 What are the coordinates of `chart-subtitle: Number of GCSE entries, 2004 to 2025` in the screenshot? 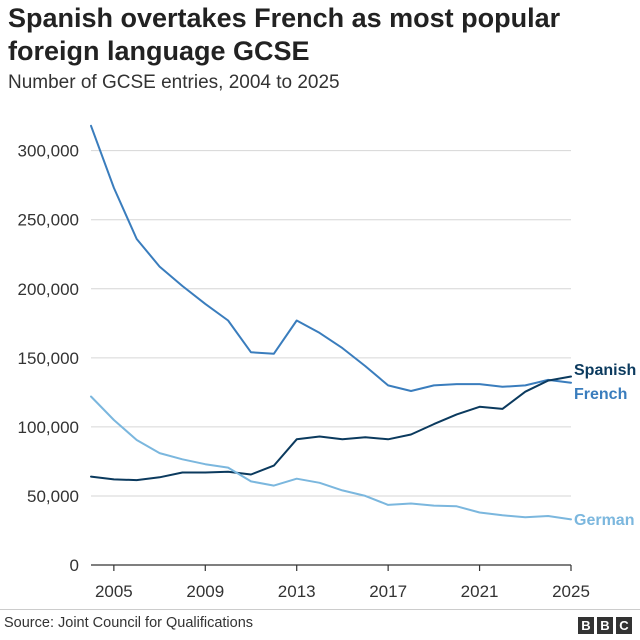 It's located at (174, 82).